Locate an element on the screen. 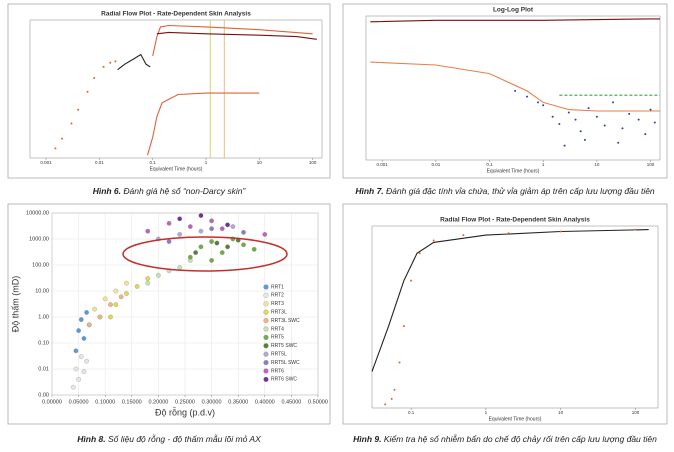 This screenshot has height=452, width=674. legend-label: RRT4 is located at coordinates (277, 329).